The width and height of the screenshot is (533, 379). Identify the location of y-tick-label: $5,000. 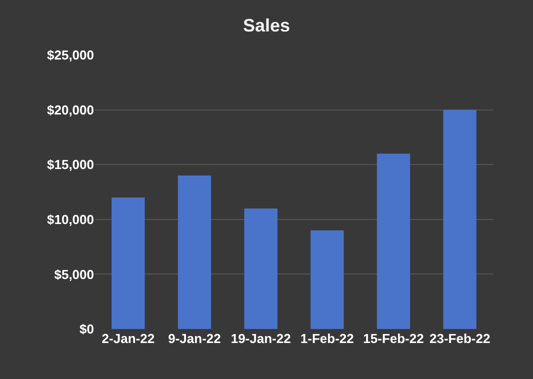
(74, 274).